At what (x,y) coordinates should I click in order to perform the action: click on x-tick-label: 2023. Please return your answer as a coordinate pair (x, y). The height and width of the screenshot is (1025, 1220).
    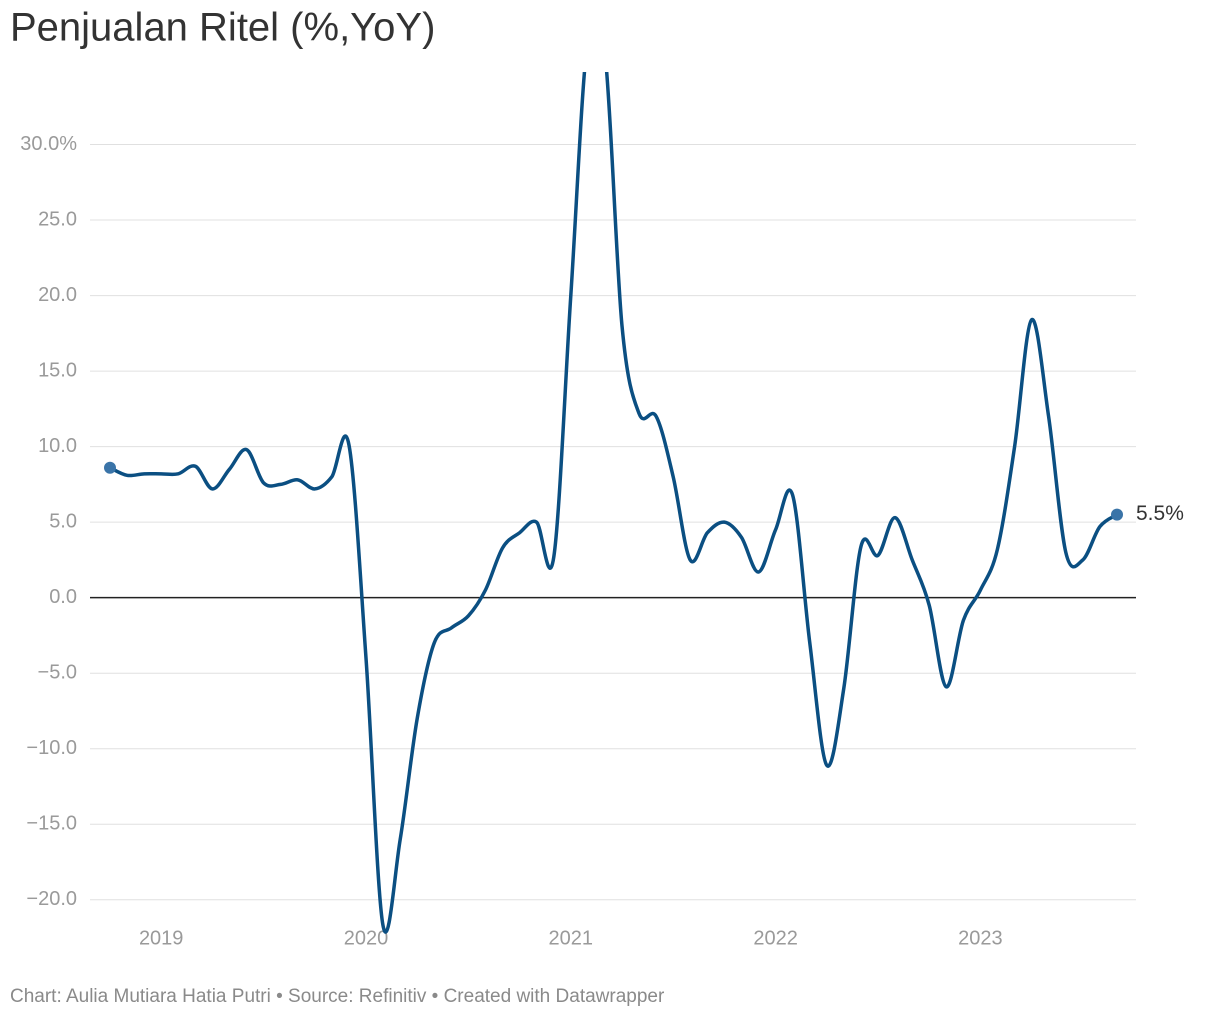
    Looking at the image, I should click on (980, 938).